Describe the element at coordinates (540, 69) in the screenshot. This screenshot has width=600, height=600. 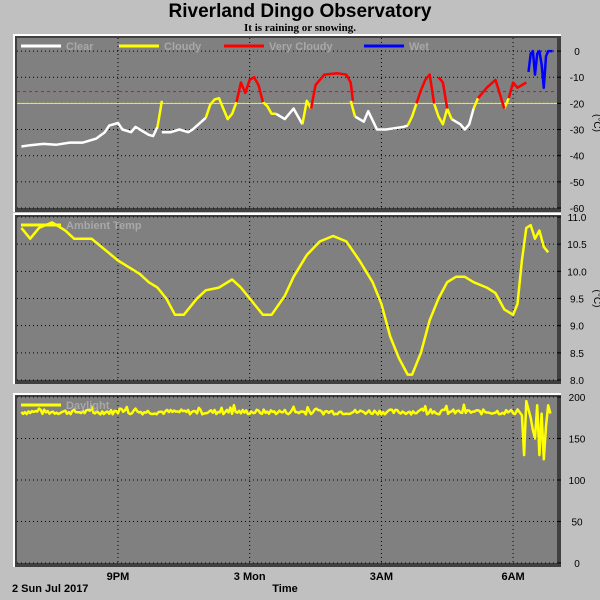
I see `series-wet-line` at that location.